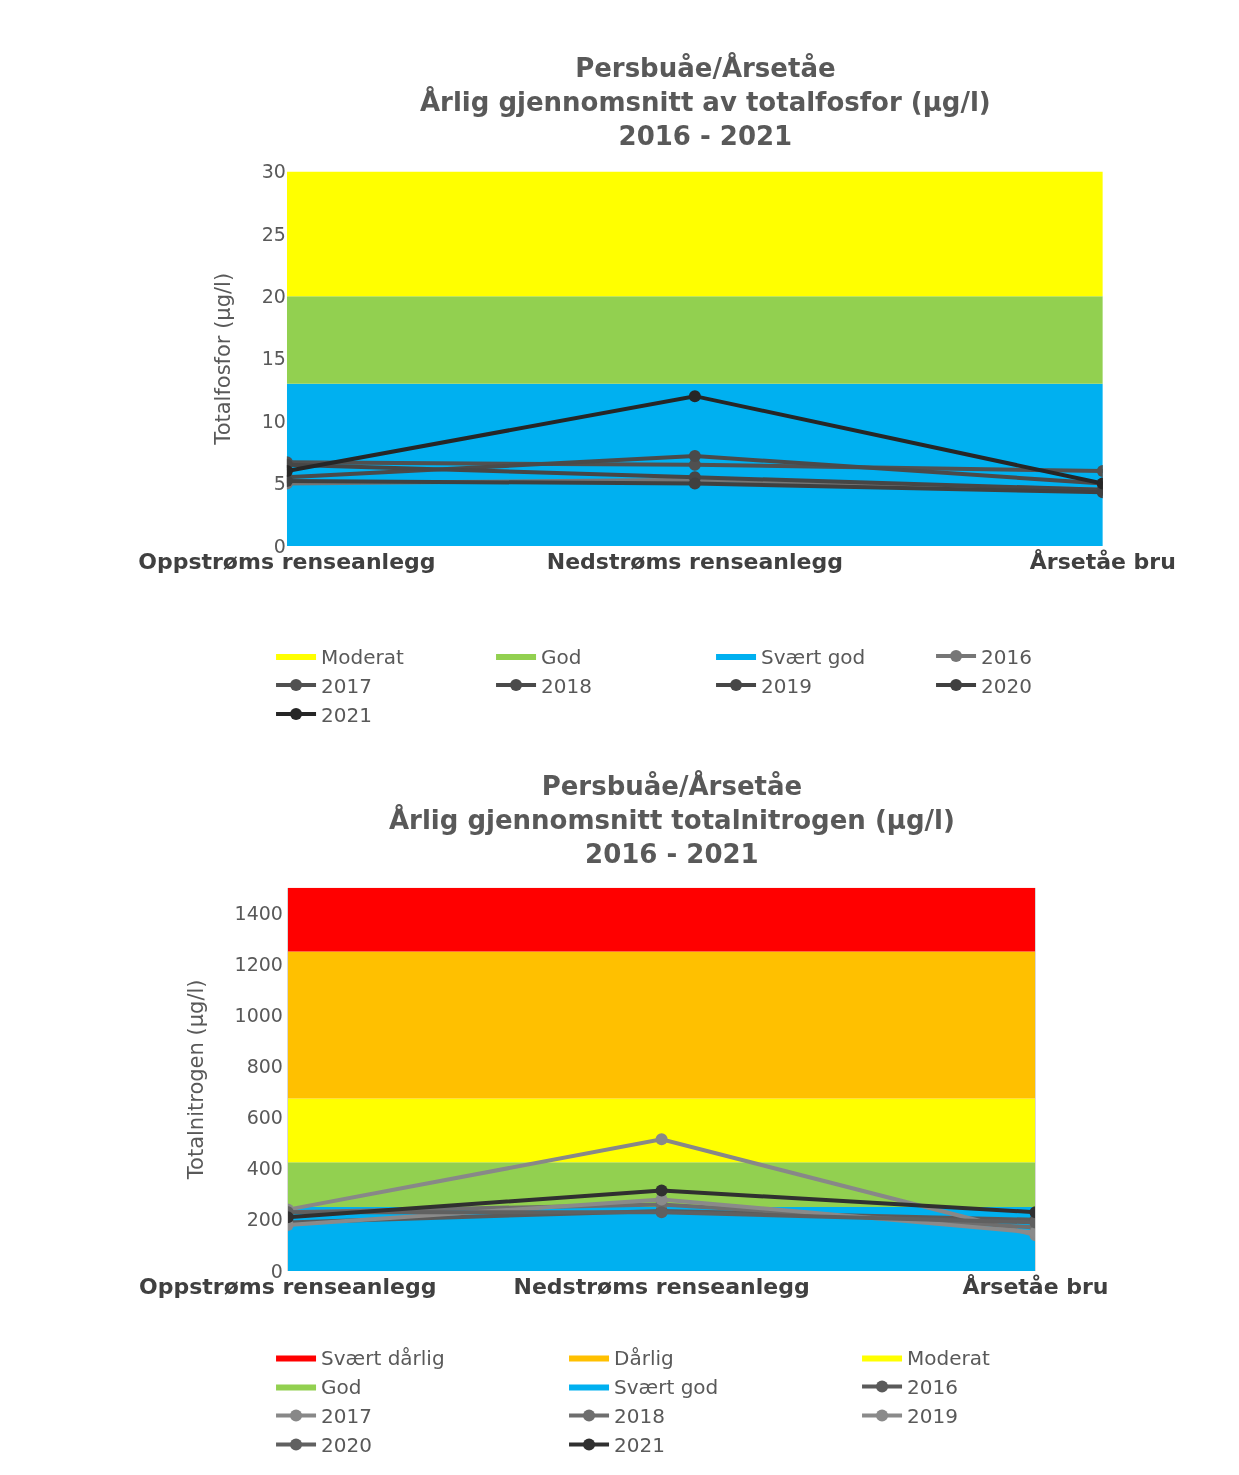  Describe the element at coordinates (264, 1219) in the screenshot. I see `y-tick-label: 200` at that location.